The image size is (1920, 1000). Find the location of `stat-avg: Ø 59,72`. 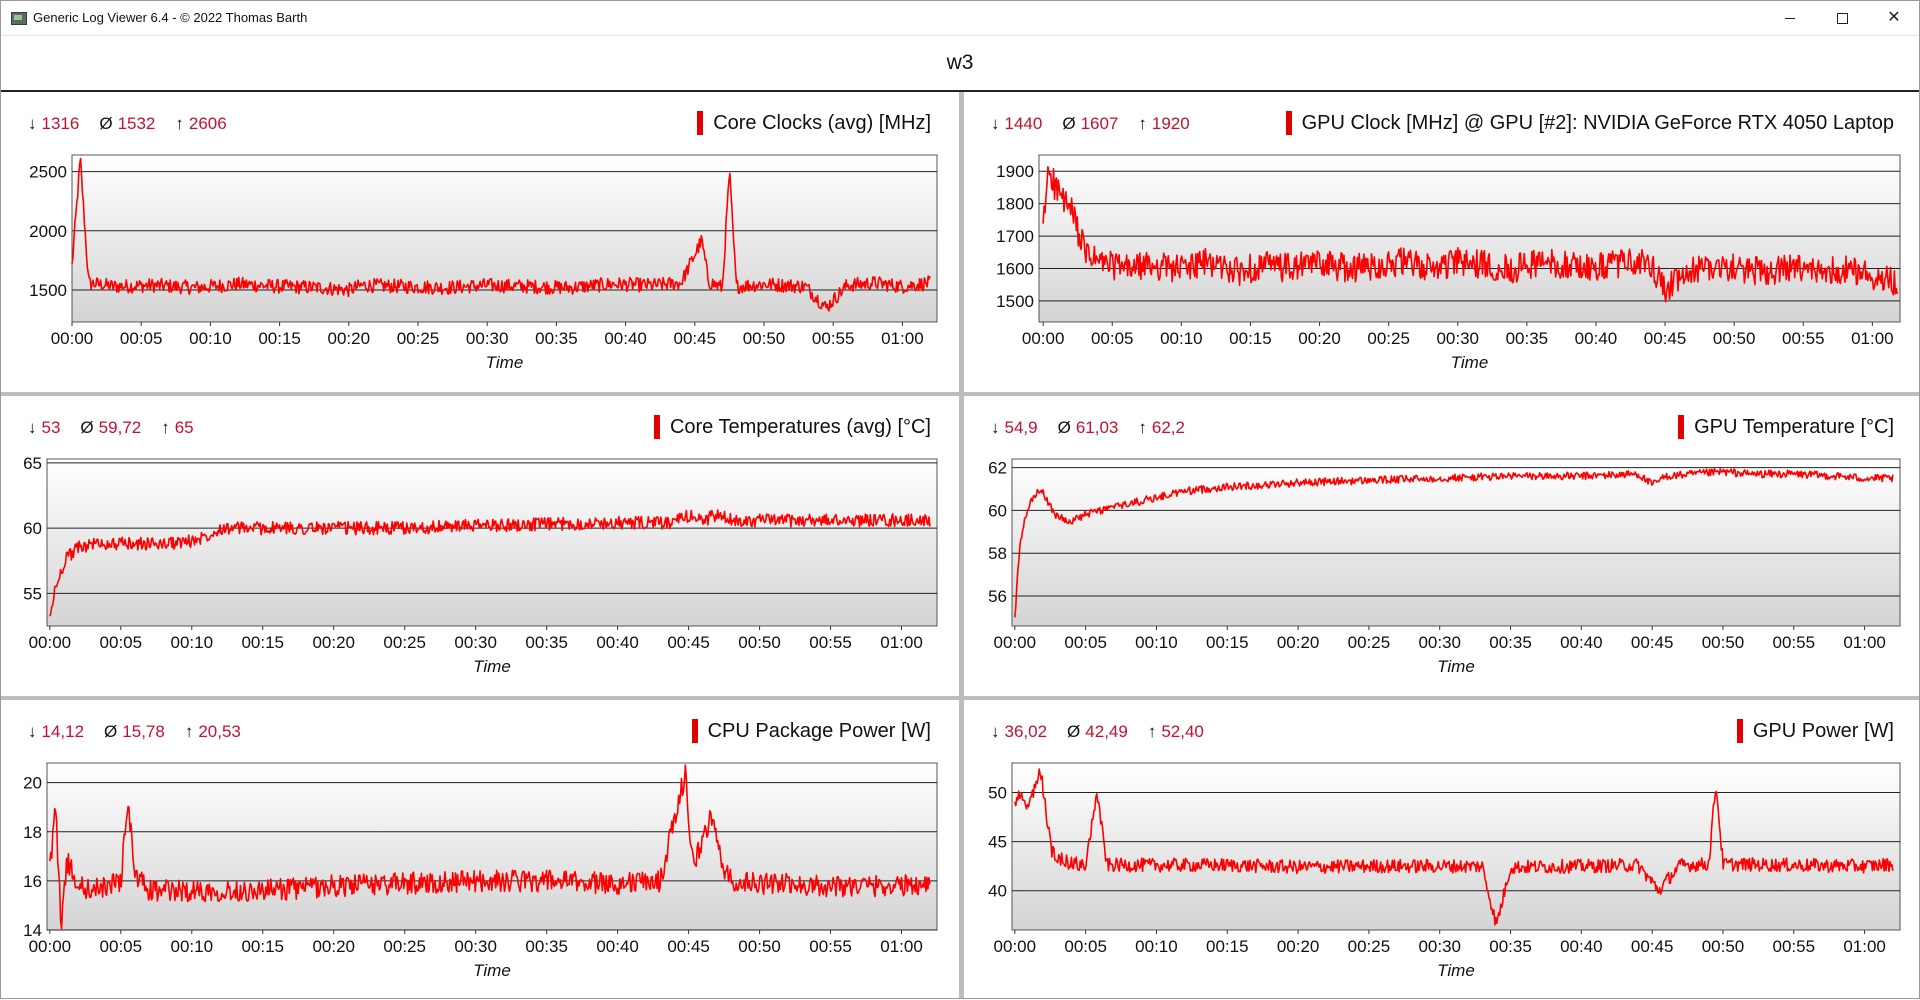

stat-avg: Ø 59,72 is located at coordinates (110, 427).